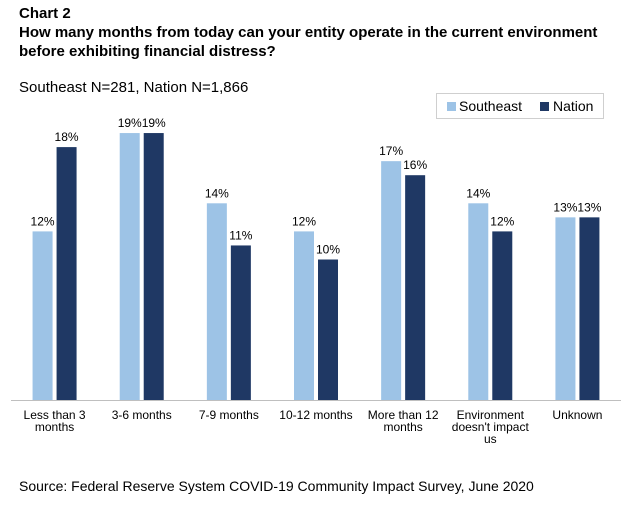 The image size is (636, 514). What do you see at coordinates (589, 207) in the screenshot?
I see `data-label-nation-6: 13%` at bounding box center [589, 207].